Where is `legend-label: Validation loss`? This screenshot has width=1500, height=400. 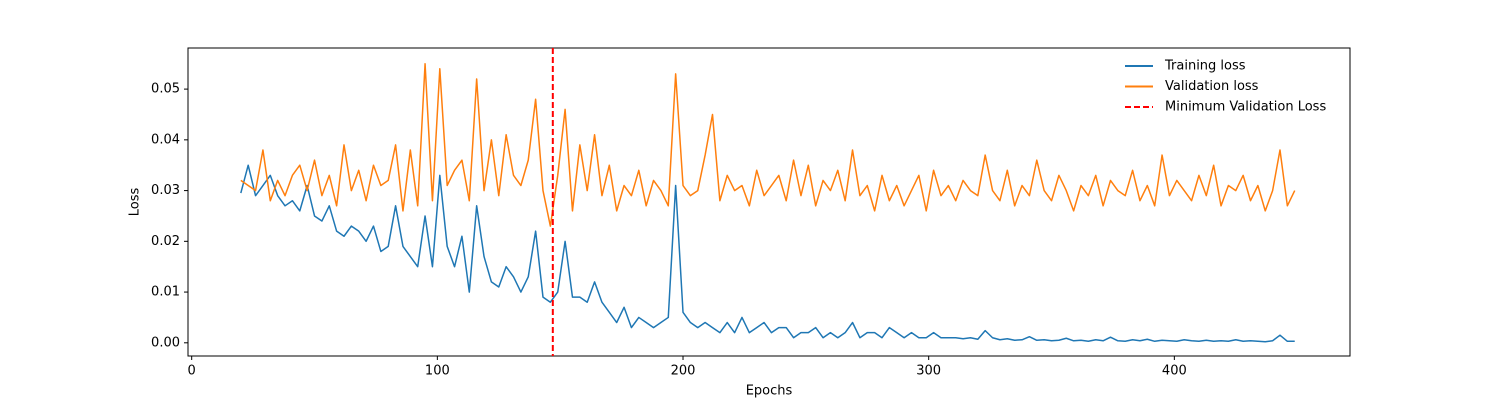 legend-label: Validation loss is located at coordinates (1212, 86).